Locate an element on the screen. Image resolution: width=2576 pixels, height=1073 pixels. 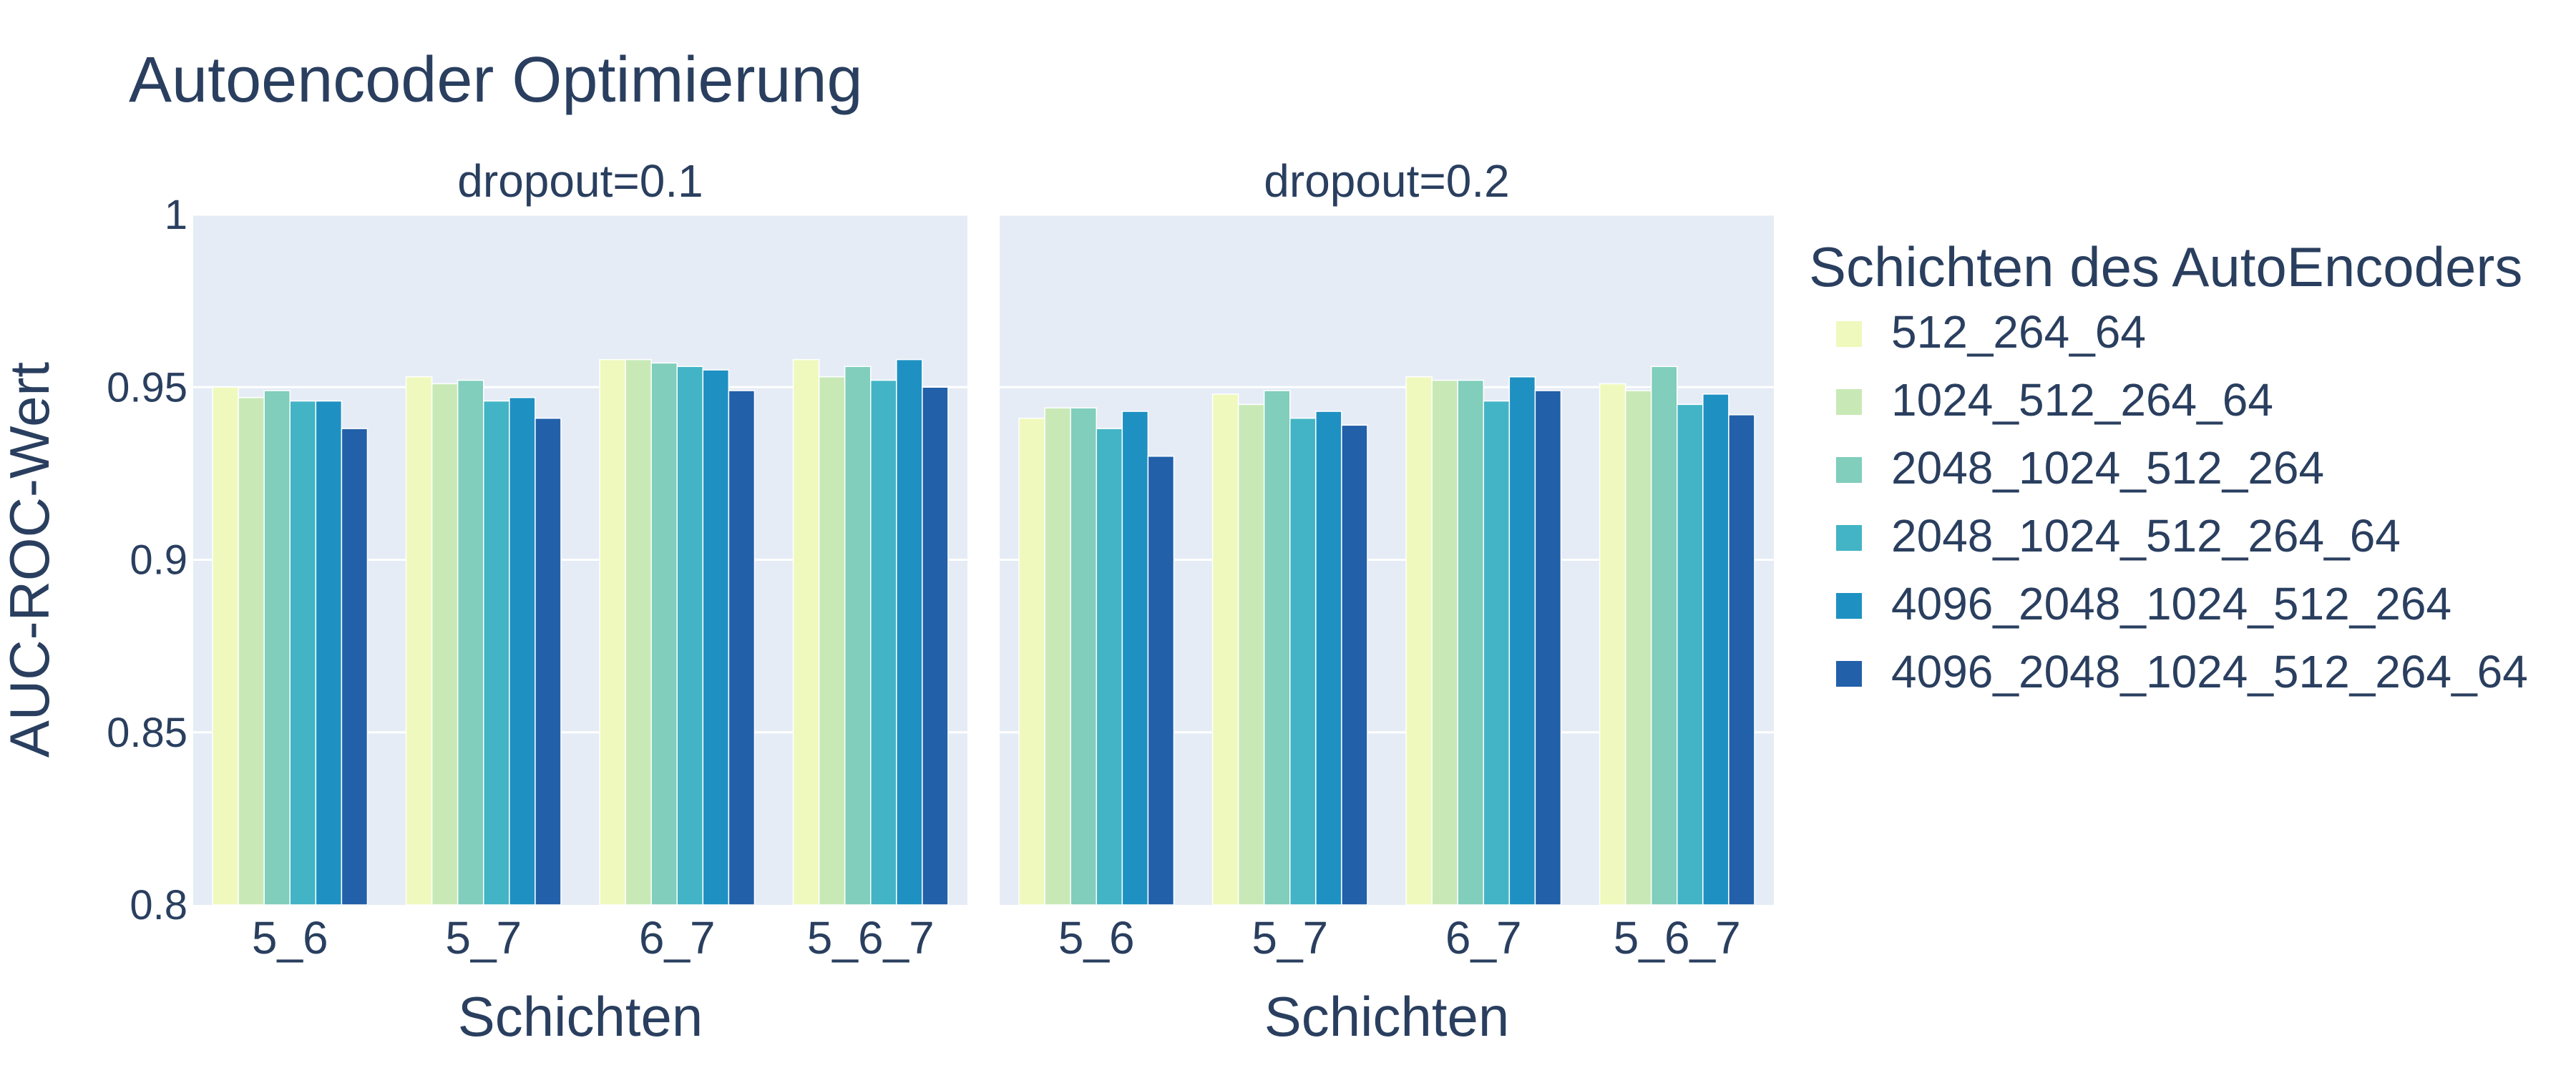
legend-entry: 2048_1024_512_264_64 is located at coordinates (2146, 536).